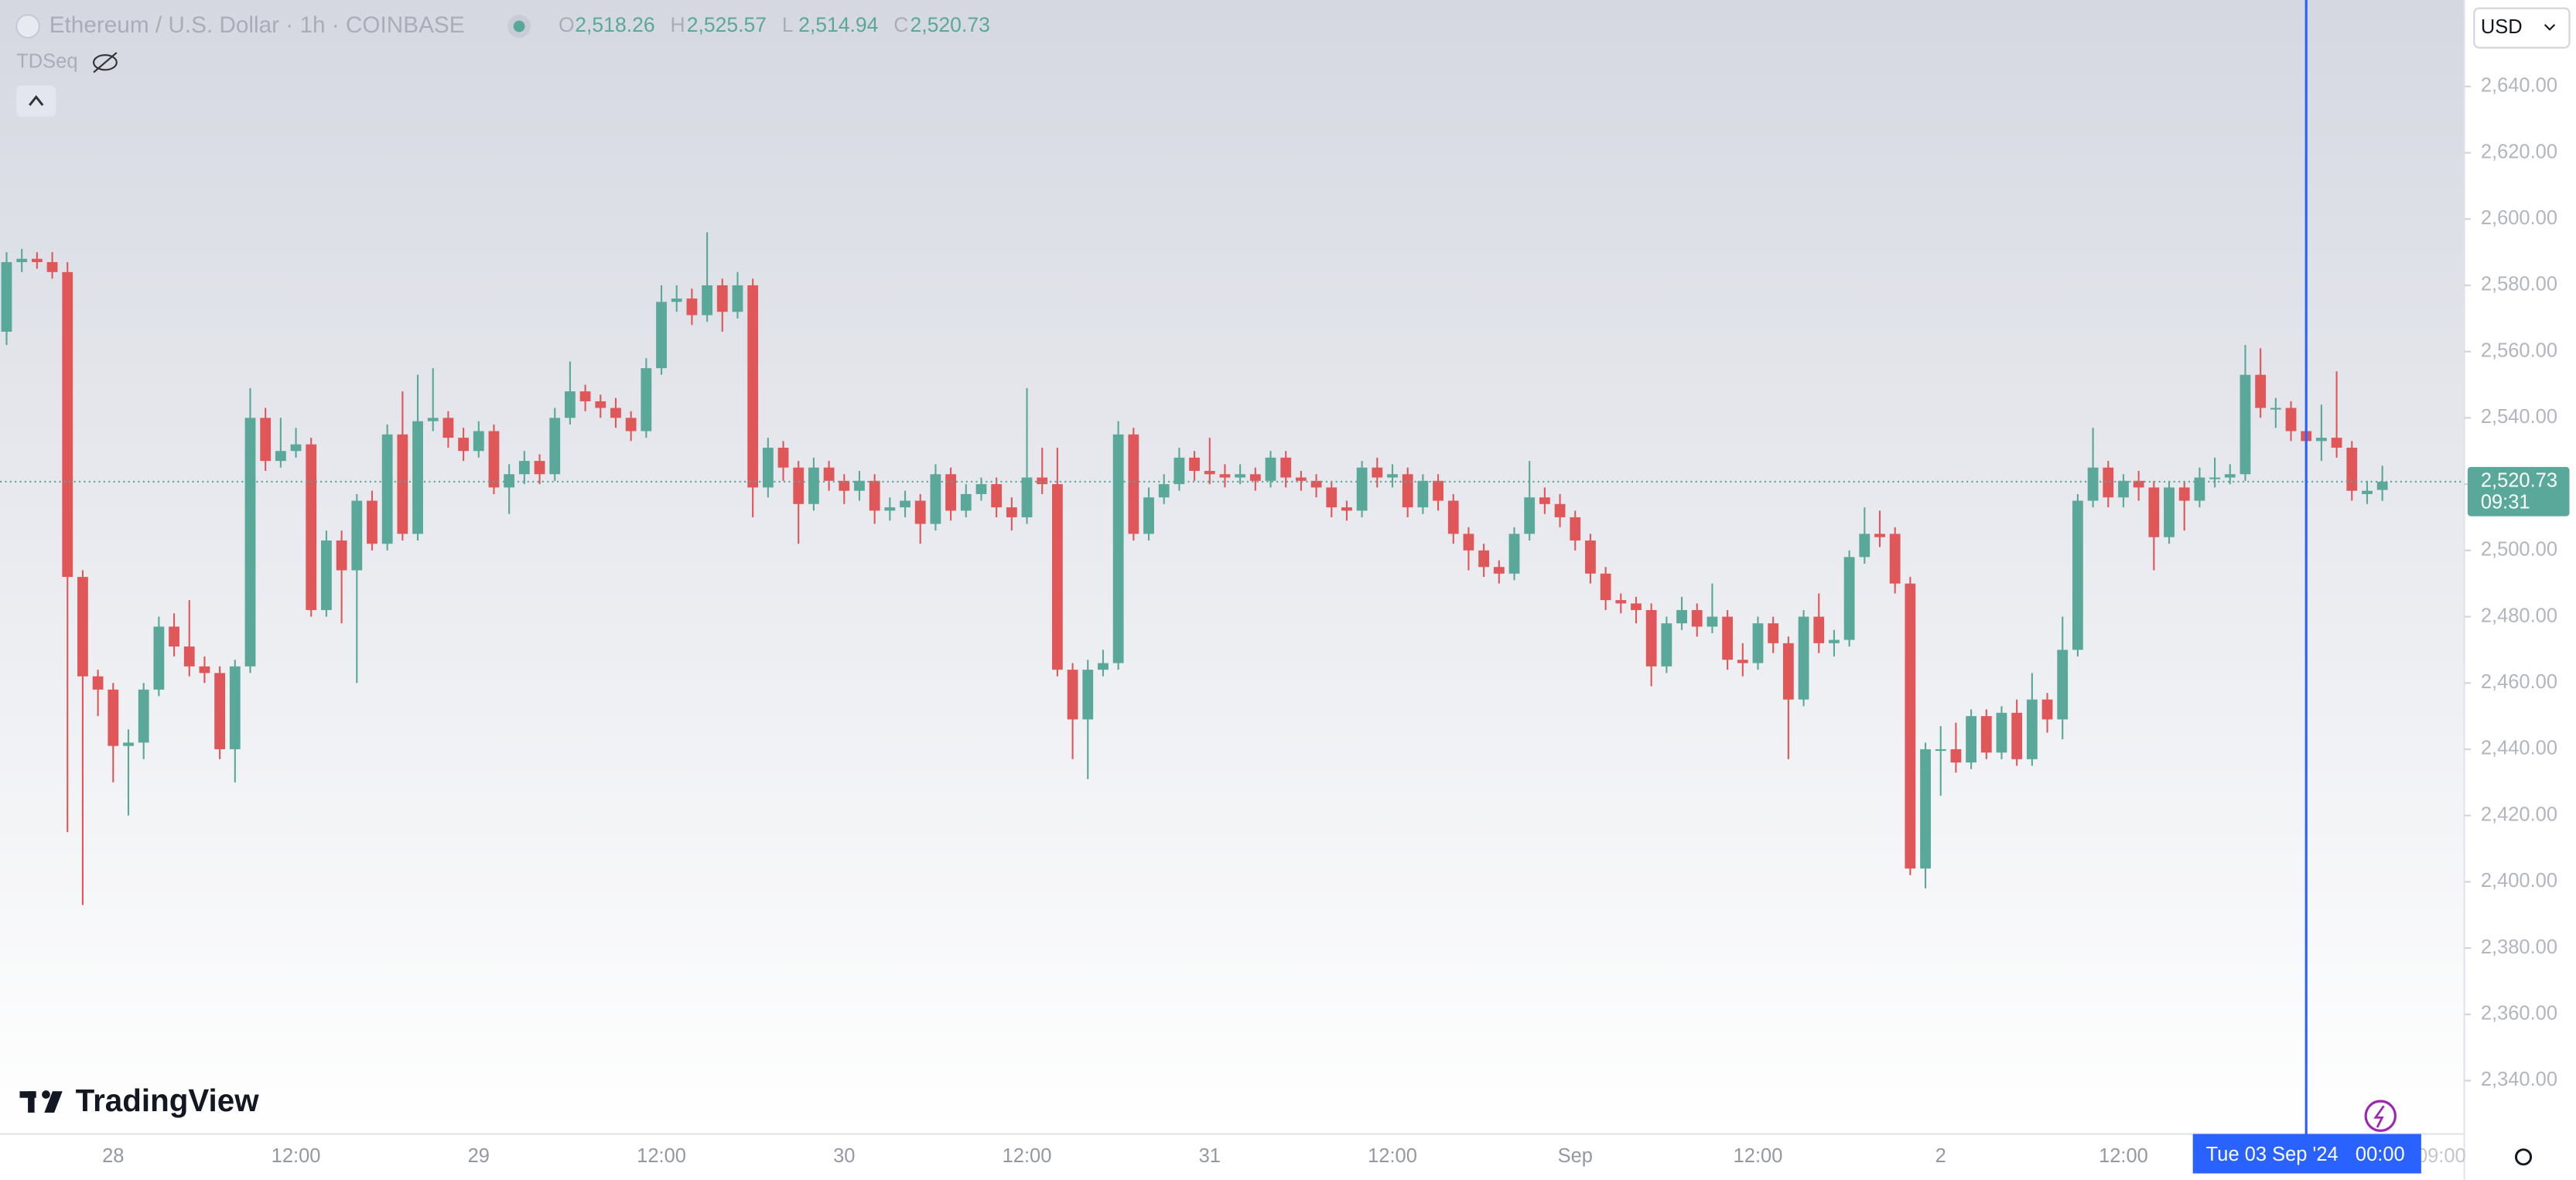 The image size is (2576, 1180). What do you see at coordinates (567, 24) in the screenshot?
I see `ohlc-key: O` at bounding box center [567, 24].